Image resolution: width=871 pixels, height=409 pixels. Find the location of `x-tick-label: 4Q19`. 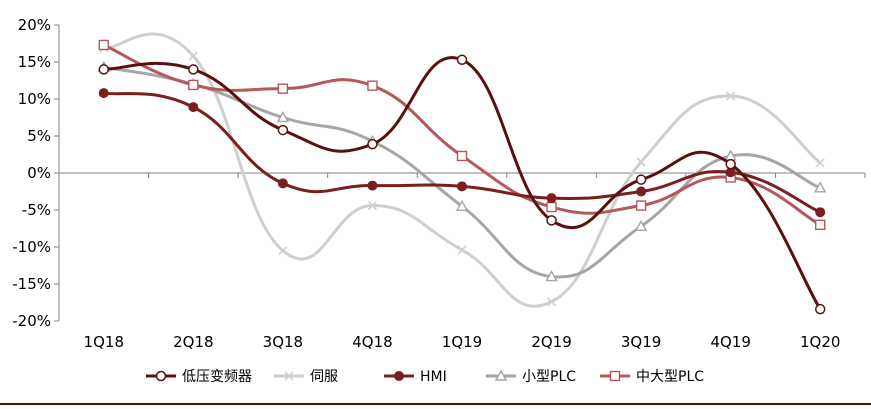

x-tick-label: 4Q19 is located at coordinates (730, 342).